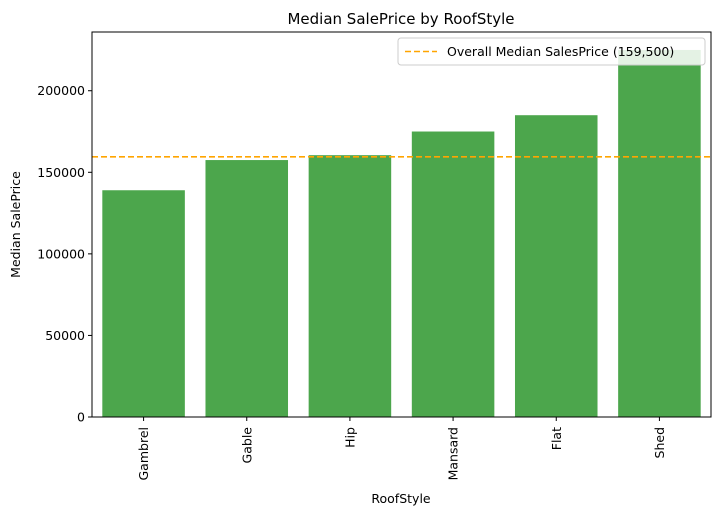 Image resolution: width=721 pixels, height=520 pixels. Describe the element at coordinates (247, 288) in the screenshot. I see `bar-gable` at that location.